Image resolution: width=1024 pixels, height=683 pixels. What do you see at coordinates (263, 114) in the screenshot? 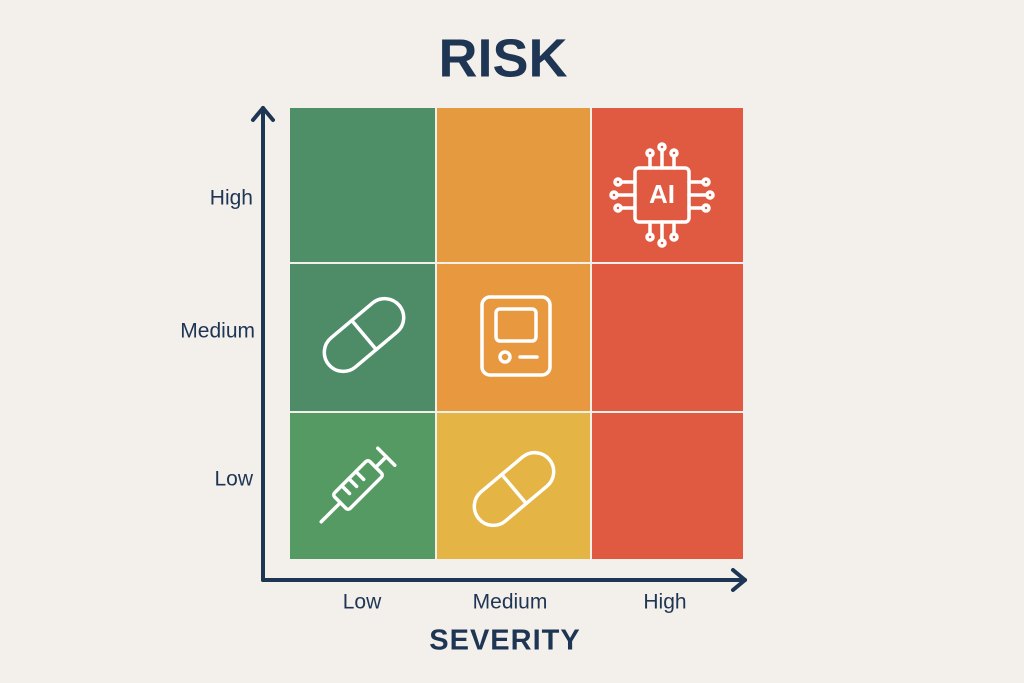
I see `y-arrow` at bounding box center [263, 114].